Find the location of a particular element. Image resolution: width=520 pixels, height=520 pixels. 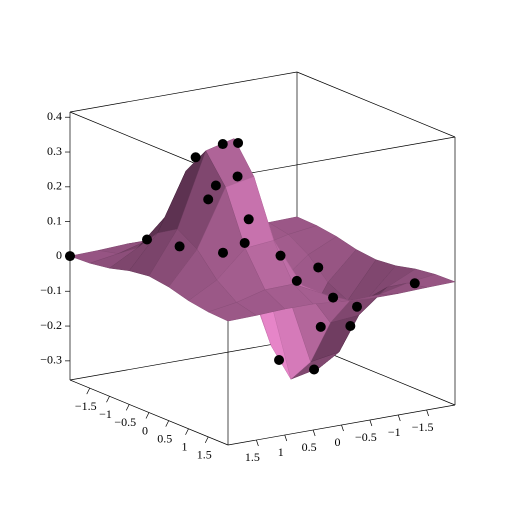

z-tick-label: −0.3 is located at coordinates (51, 360).